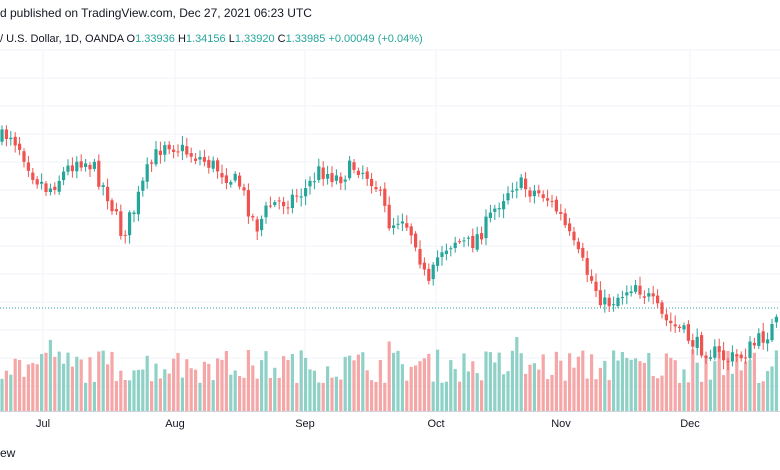 This screenshot has height=470, width=780. What do you see at coordinates (561, 424) in the screenshot?
I see `x-tick-label-nov: Nov` at bounding box center [561, 424].